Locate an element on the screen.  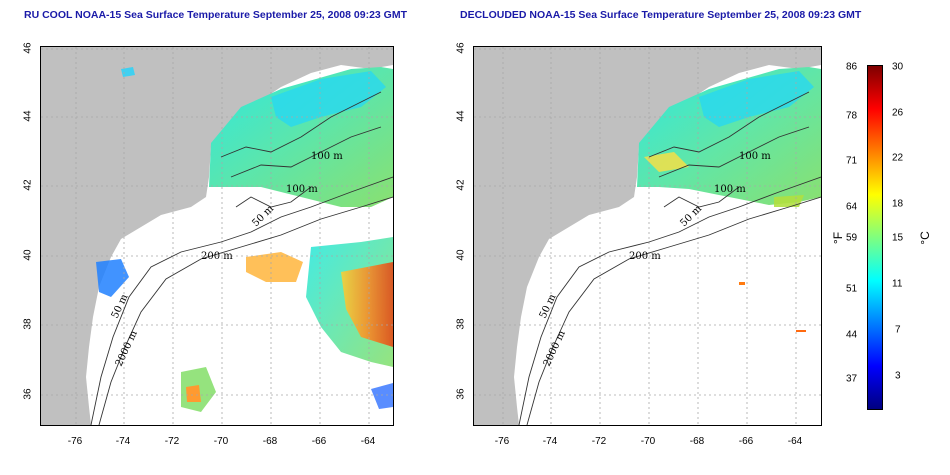
celsius-tick: 26 is located at coordinates (898, 113).